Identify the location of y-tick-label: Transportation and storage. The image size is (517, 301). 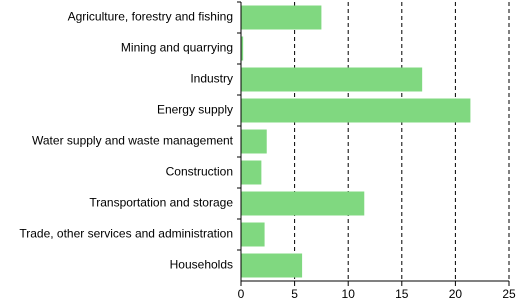
(161, 203).